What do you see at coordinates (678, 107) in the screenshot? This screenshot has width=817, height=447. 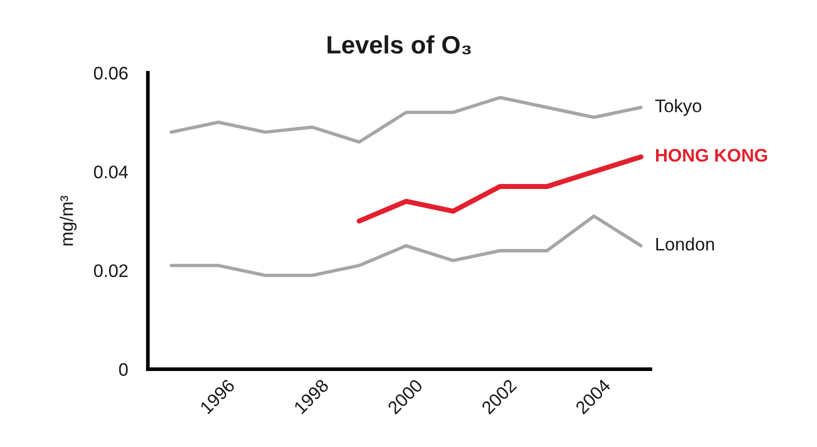 I see `series-label: Tokyo` at bounding box center [678, 107].